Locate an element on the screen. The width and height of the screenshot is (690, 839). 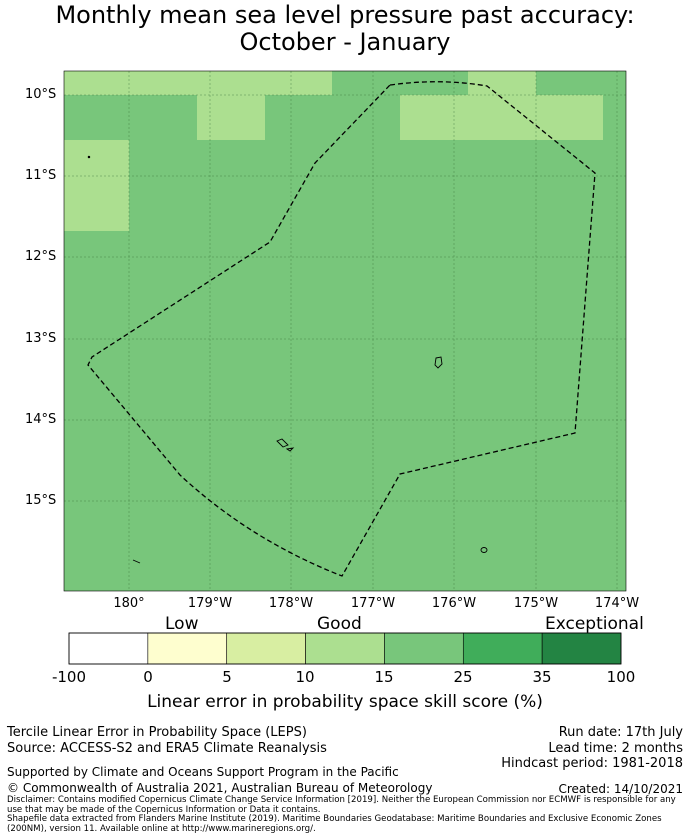
colorbar-tick: 15 is located at coordinates (384, 677).